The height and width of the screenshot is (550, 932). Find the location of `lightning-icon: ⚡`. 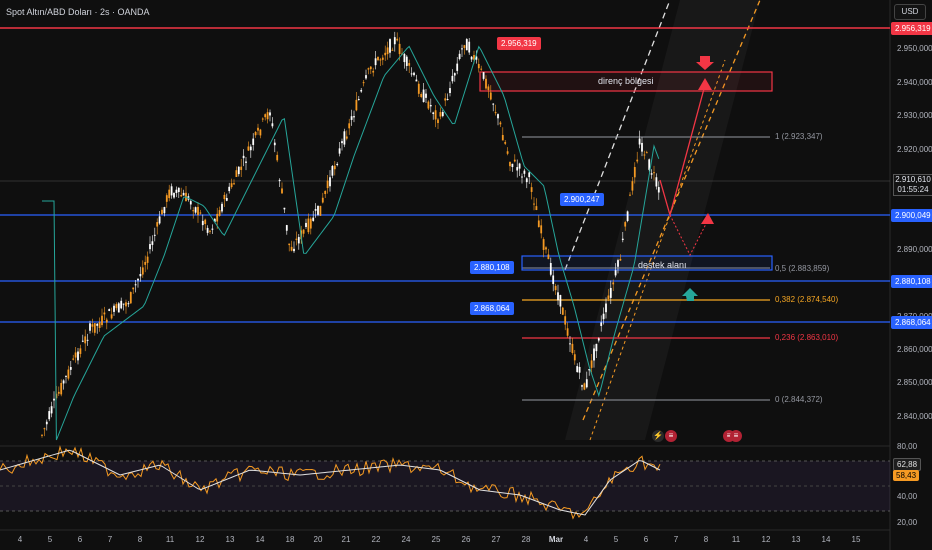

lightning-icon: ⚡ is located at coordinates (658, 436).